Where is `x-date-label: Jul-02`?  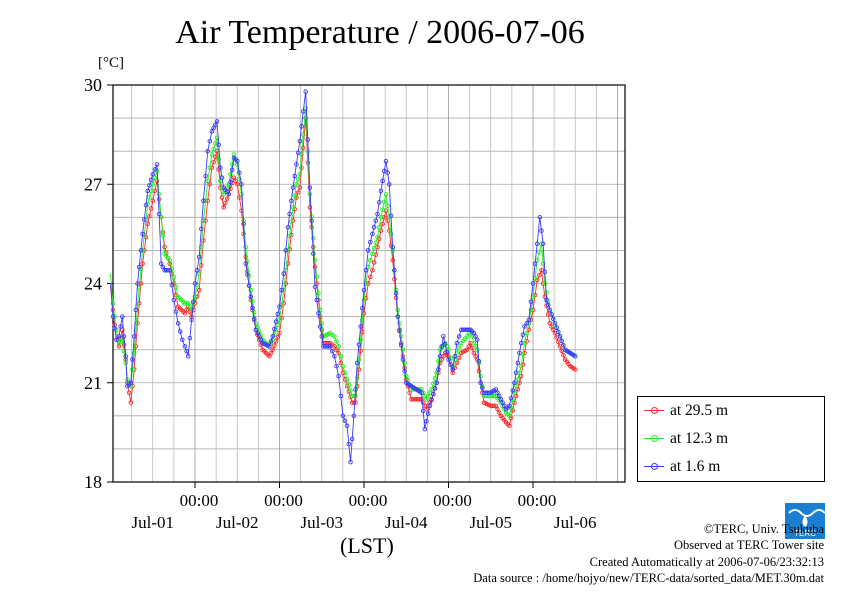
x-date-label: Jul-02 is located at coordinates (237, 522).